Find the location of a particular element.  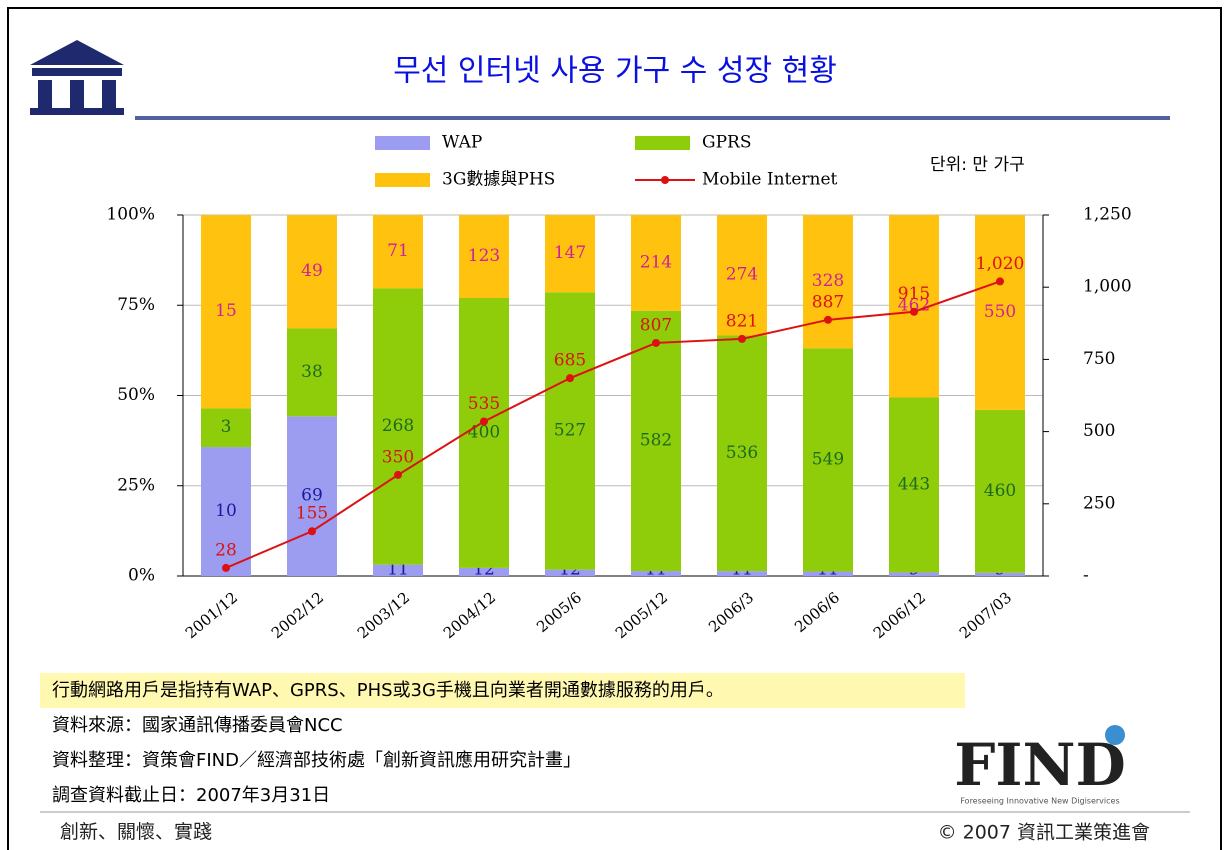

logo-name: FIND is located at coordinates (1040, 765).